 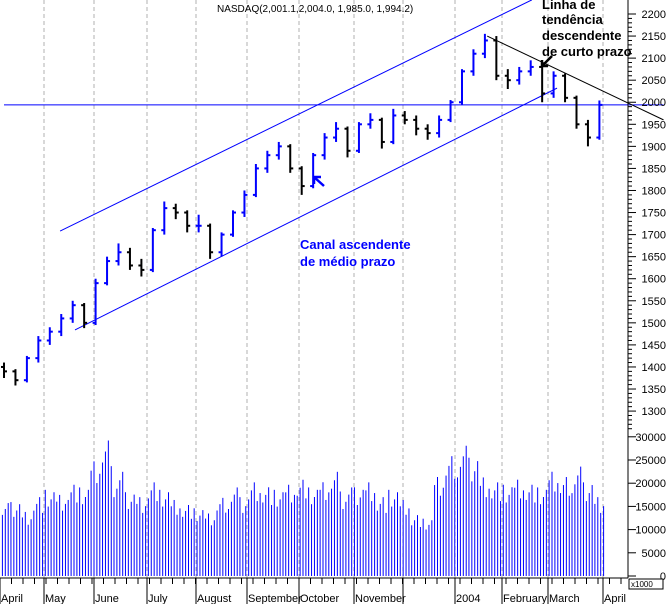 I want to click on price-tick-label: 1850, so click(x=654, y=169).